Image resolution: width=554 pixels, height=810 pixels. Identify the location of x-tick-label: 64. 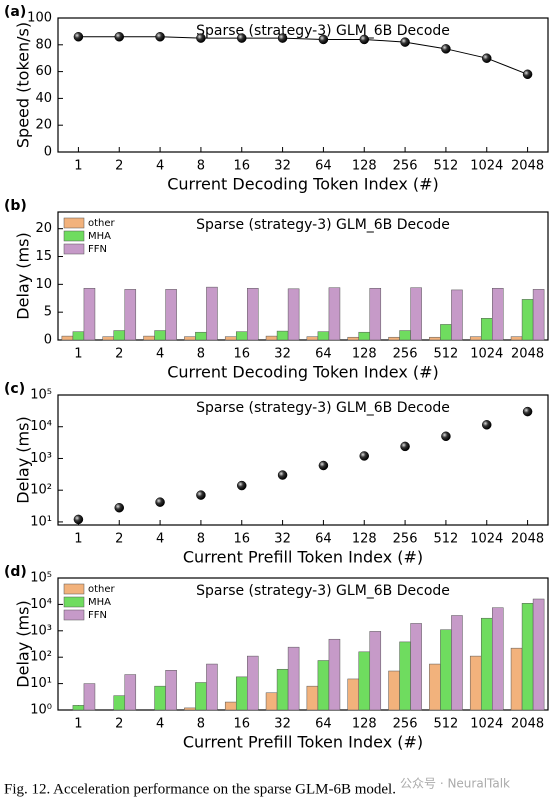
(323, 724).